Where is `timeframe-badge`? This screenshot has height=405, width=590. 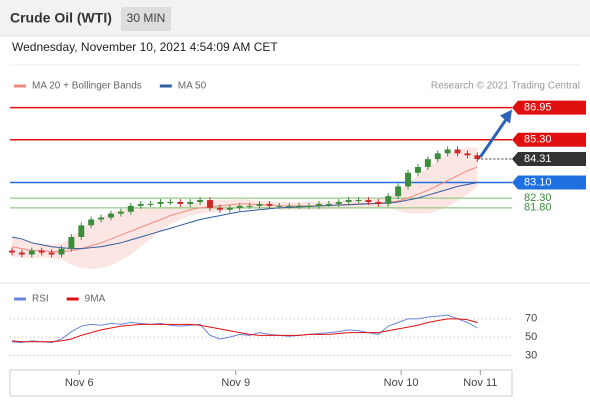
timeframe-badge is located at coordinates (146, 19).